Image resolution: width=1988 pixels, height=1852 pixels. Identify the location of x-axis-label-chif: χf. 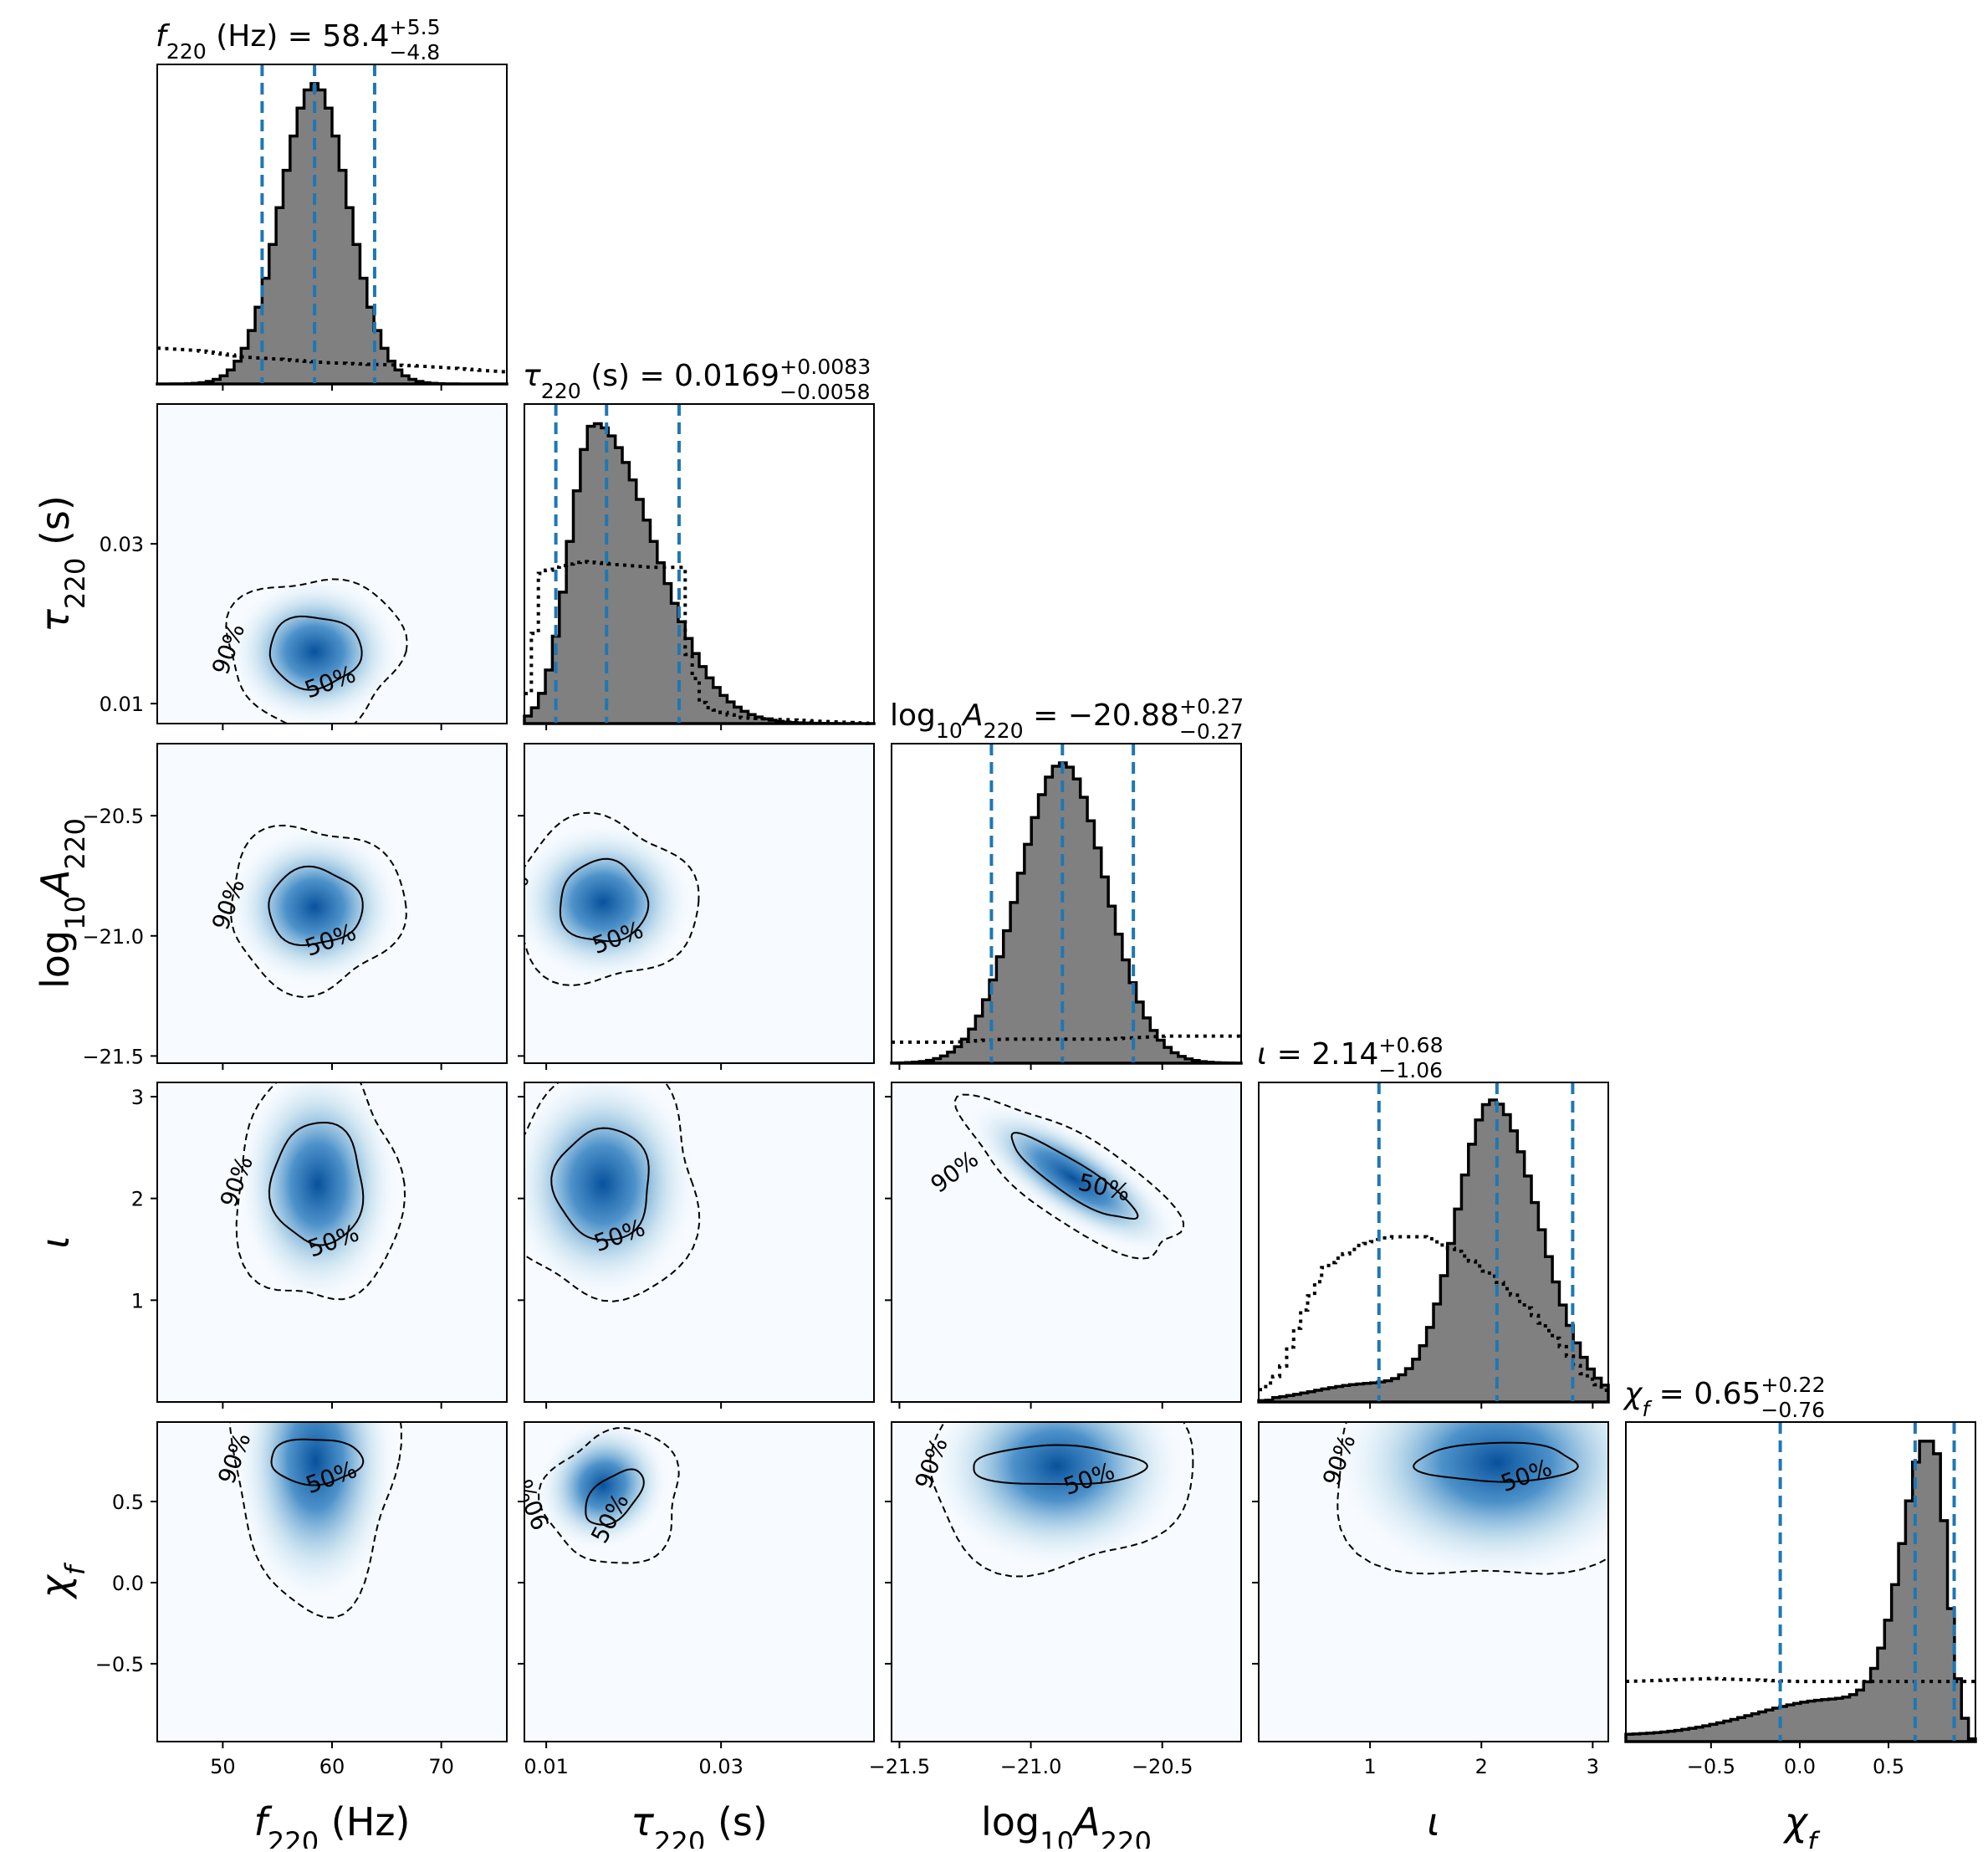
(1801, 1824).